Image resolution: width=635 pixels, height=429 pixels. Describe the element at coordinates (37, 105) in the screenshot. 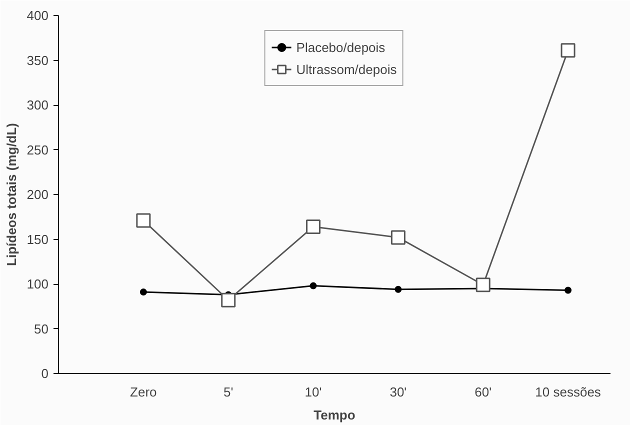

I see `y-tick-label: 300` at that location.